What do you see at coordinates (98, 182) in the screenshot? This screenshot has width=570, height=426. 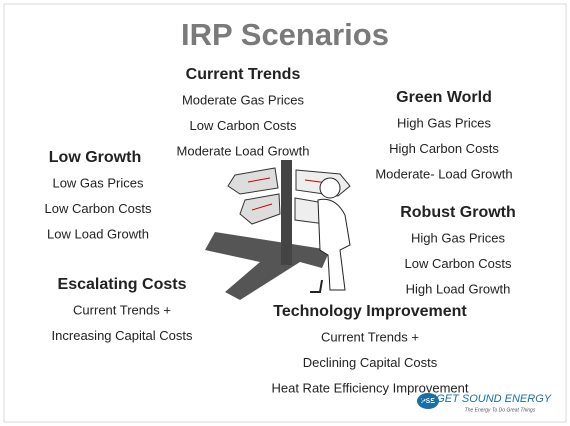 I see `scenario-line: Low Gas Prices` at bounding box center [98, 182].